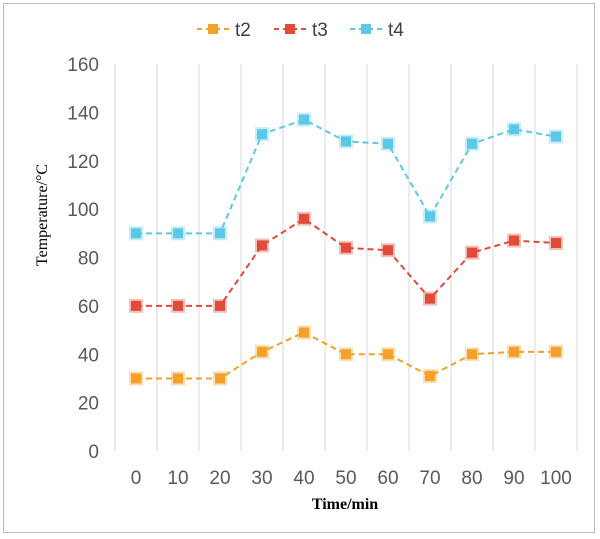  Describe the element at coordinates (513, 478) in the screenshot. I see `x-tick-label: 90` at that location.